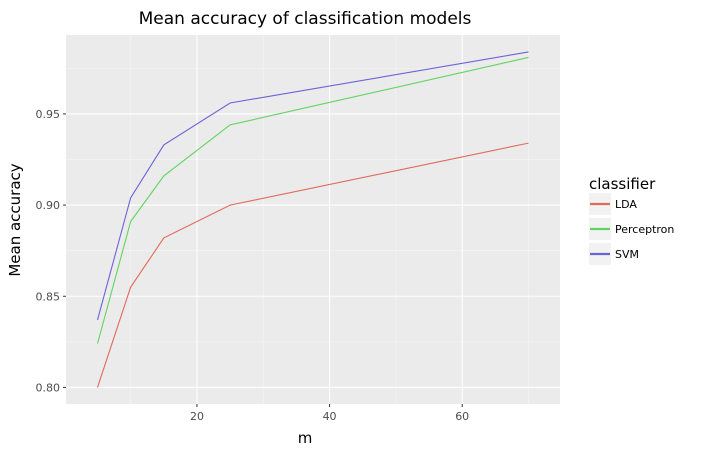 This screenshot has height=456, width=707. I want to click on x-tick-label: 40, so click(330, 416).